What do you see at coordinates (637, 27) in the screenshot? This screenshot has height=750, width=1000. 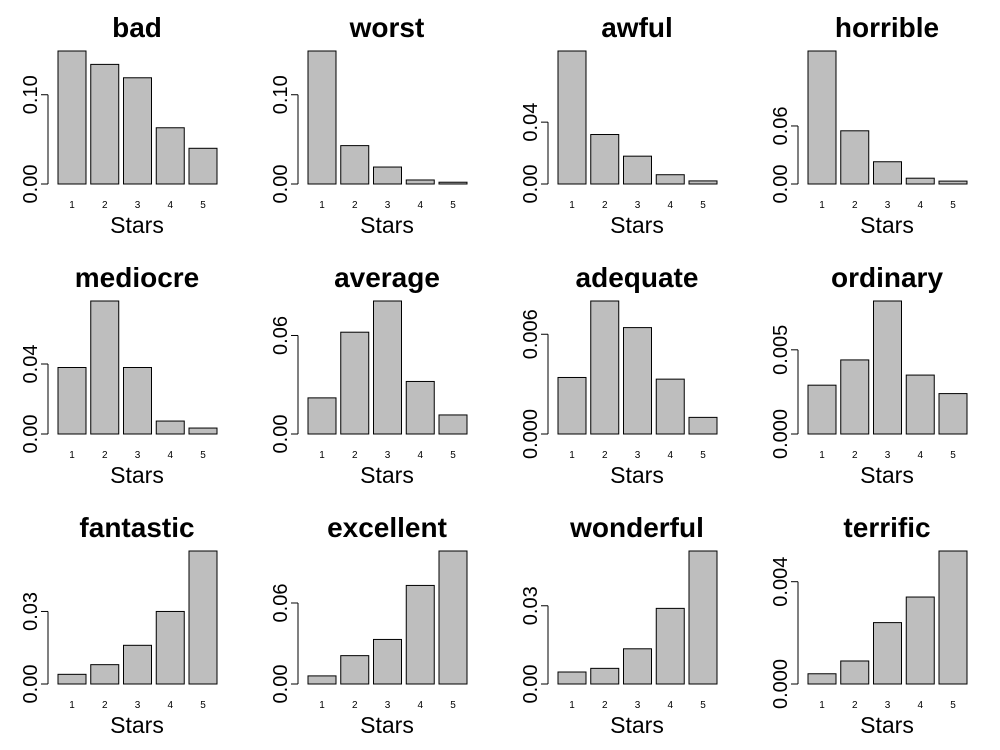 I see `chart-title: awful` at bounding box center [637, 27].